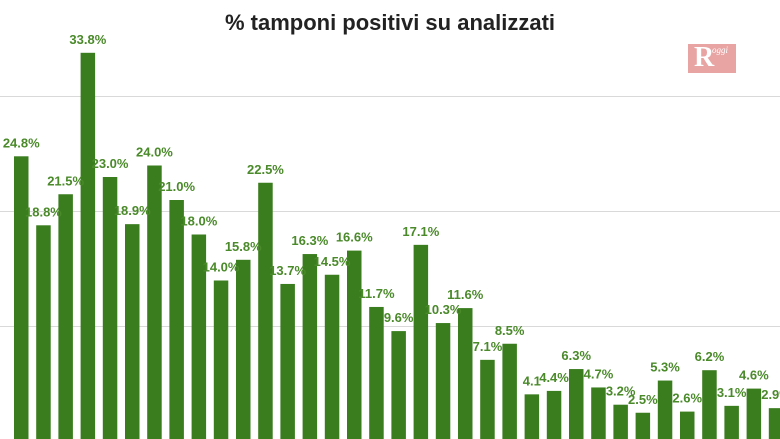 The image size is (780, 439). I want to click on bar-value-label: 14.0%, so click(221, 267).